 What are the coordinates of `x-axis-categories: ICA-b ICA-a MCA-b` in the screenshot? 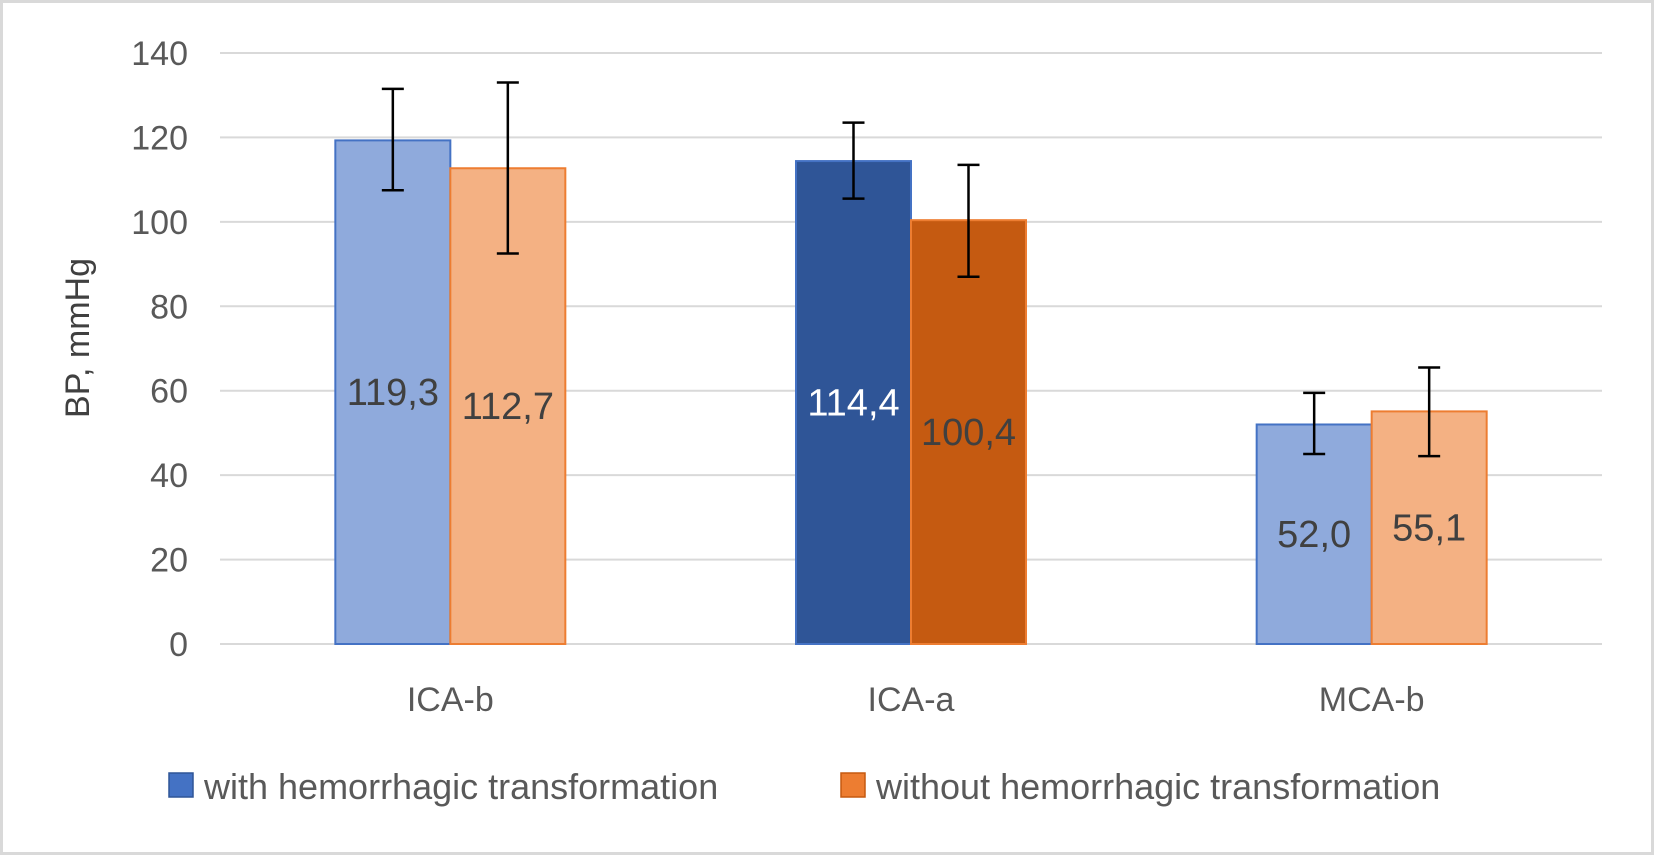 It's located at (916, 700).